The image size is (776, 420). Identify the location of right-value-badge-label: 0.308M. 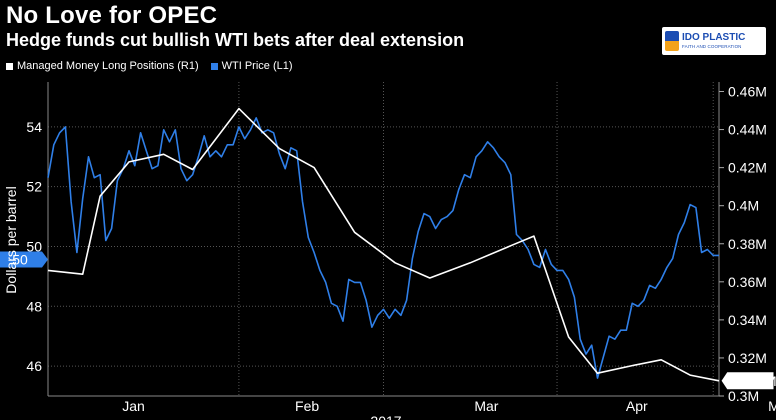
(753, 381).